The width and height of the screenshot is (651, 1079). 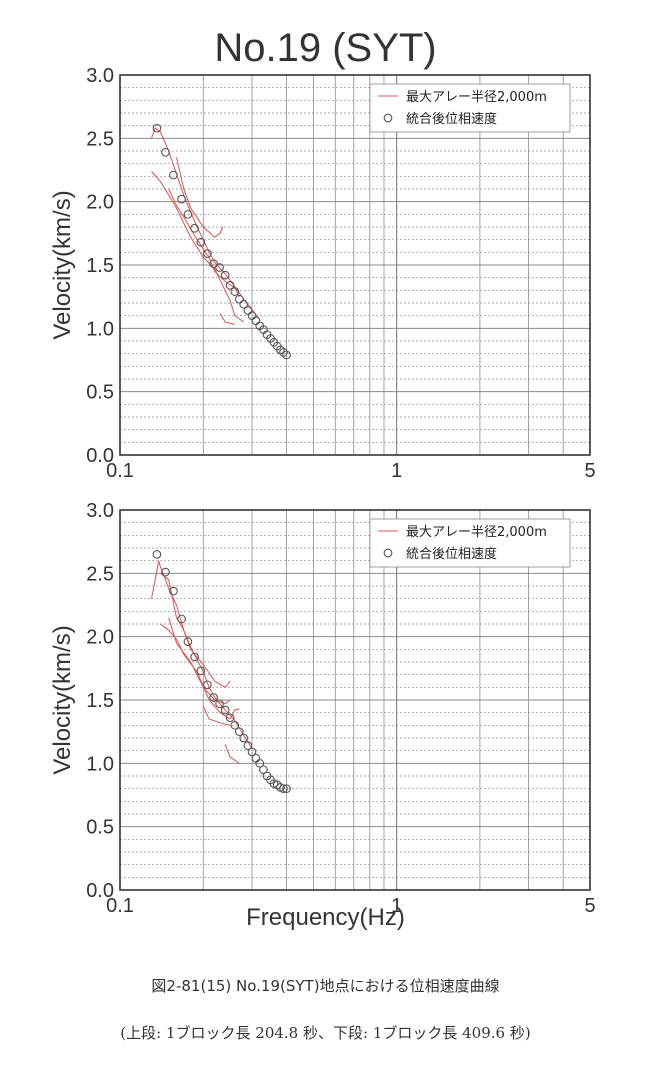 I want to click on page-title: No.19 (SYT), so click(x=325, y=48).